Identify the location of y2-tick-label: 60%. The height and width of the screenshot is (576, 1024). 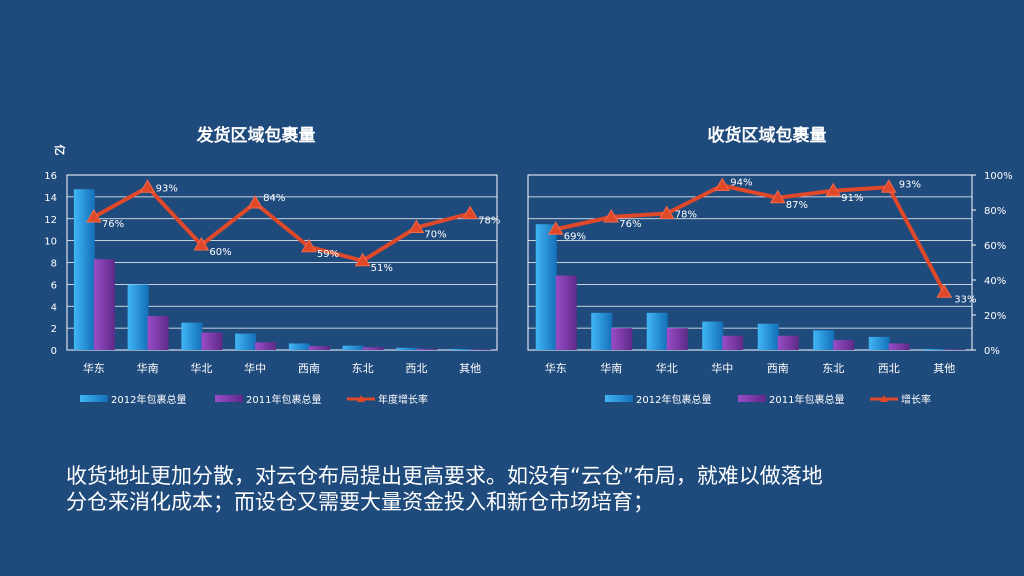
(995, 246).